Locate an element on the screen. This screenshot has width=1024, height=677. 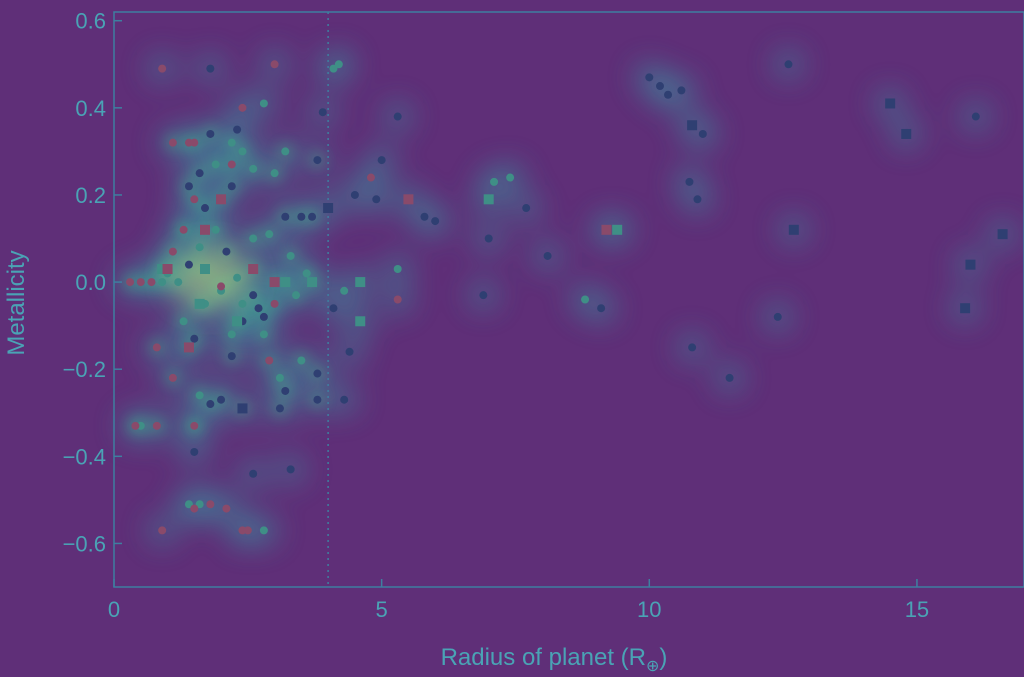
x-axis-ticks: 0 5 10 15 is located at coordinates (518, 600).